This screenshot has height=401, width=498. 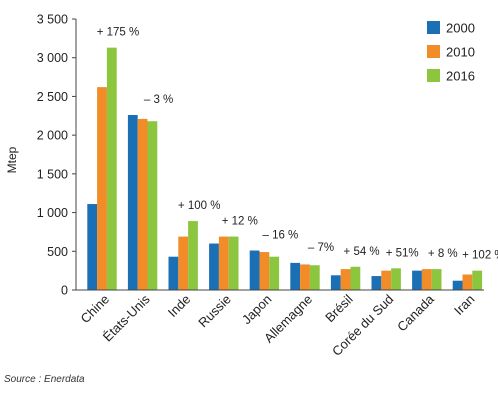 What do you see at coordinates (52, 174) in the screenshot?
I see `y-tick-label: 1 500` at bounding box center [52, 174].